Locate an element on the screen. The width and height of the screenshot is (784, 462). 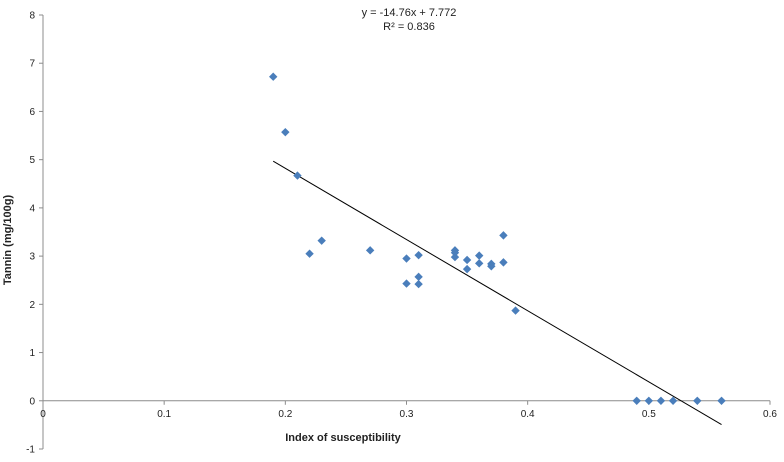
y-tick-label: 7 is located at coordinates (32, 64).